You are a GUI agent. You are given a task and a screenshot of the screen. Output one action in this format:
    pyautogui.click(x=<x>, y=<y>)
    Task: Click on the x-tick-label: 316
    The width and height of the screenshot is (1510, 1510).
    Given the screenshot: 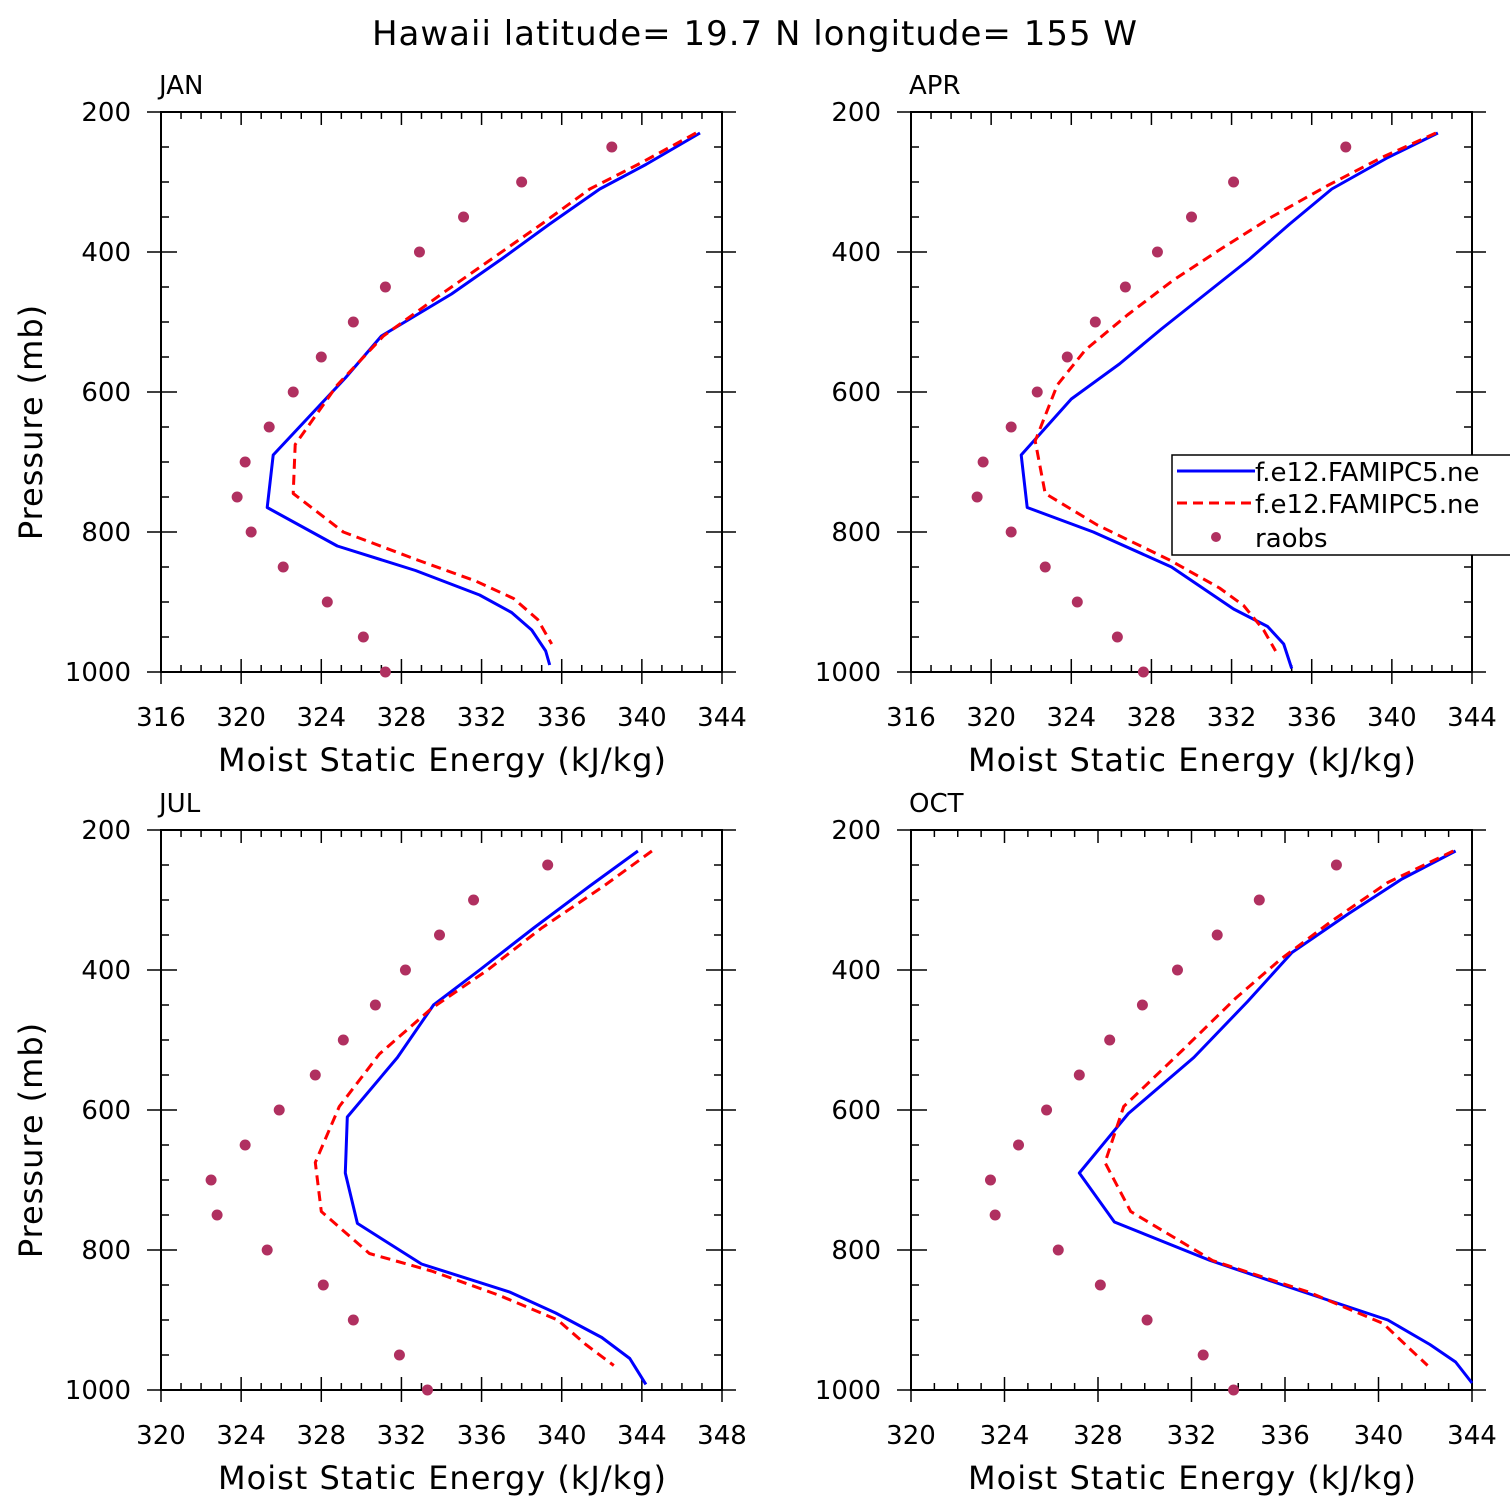 What is the action you would take?
    pyautogui.click(x=911, y=718)
    